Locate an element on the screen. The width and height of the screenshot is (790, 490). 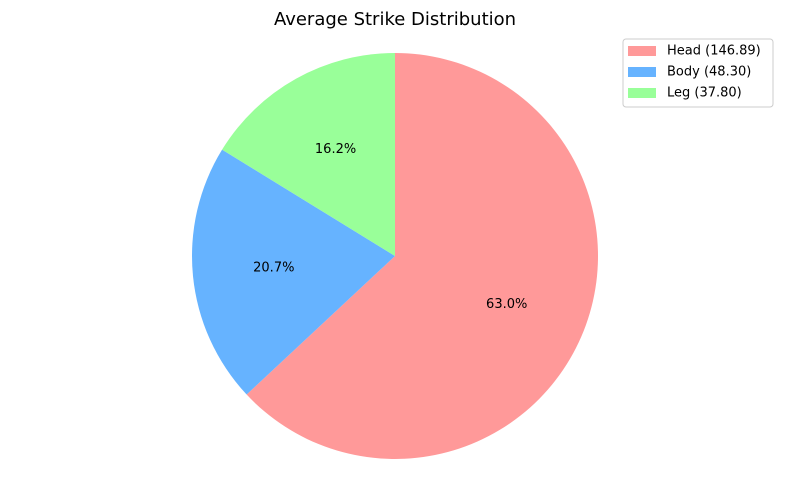
pie-slice-leg is located at coordinates (308, 154).